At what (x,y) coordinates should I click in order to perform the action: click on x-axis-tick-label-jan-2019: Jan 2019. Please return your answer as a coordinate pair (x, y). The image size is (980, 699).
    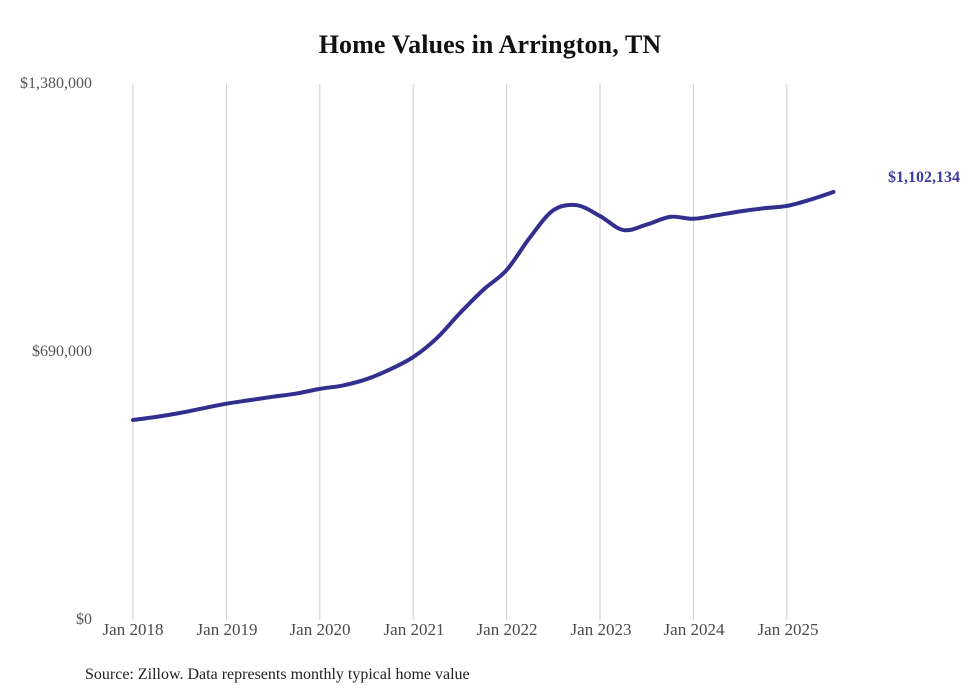
    Looking at the image, I should click on (227, 629).